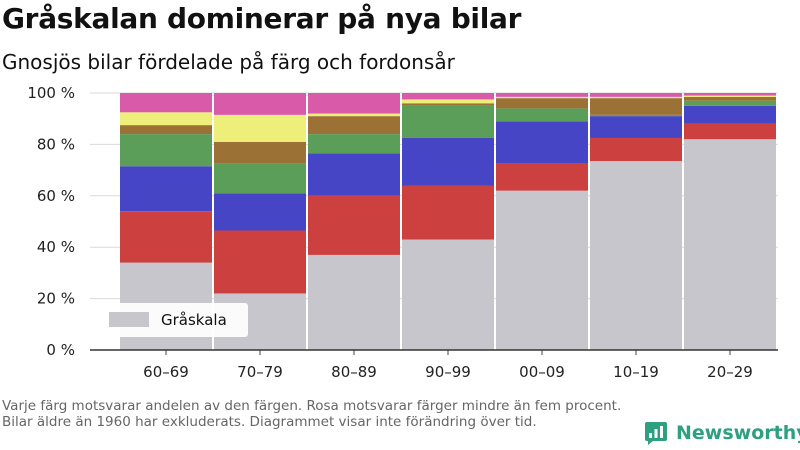 This screenshot has height=450, width=800. Describe the element at coordinates (56, 196) in the screenshot. I see `y-tick-label: 60 %` at that location.